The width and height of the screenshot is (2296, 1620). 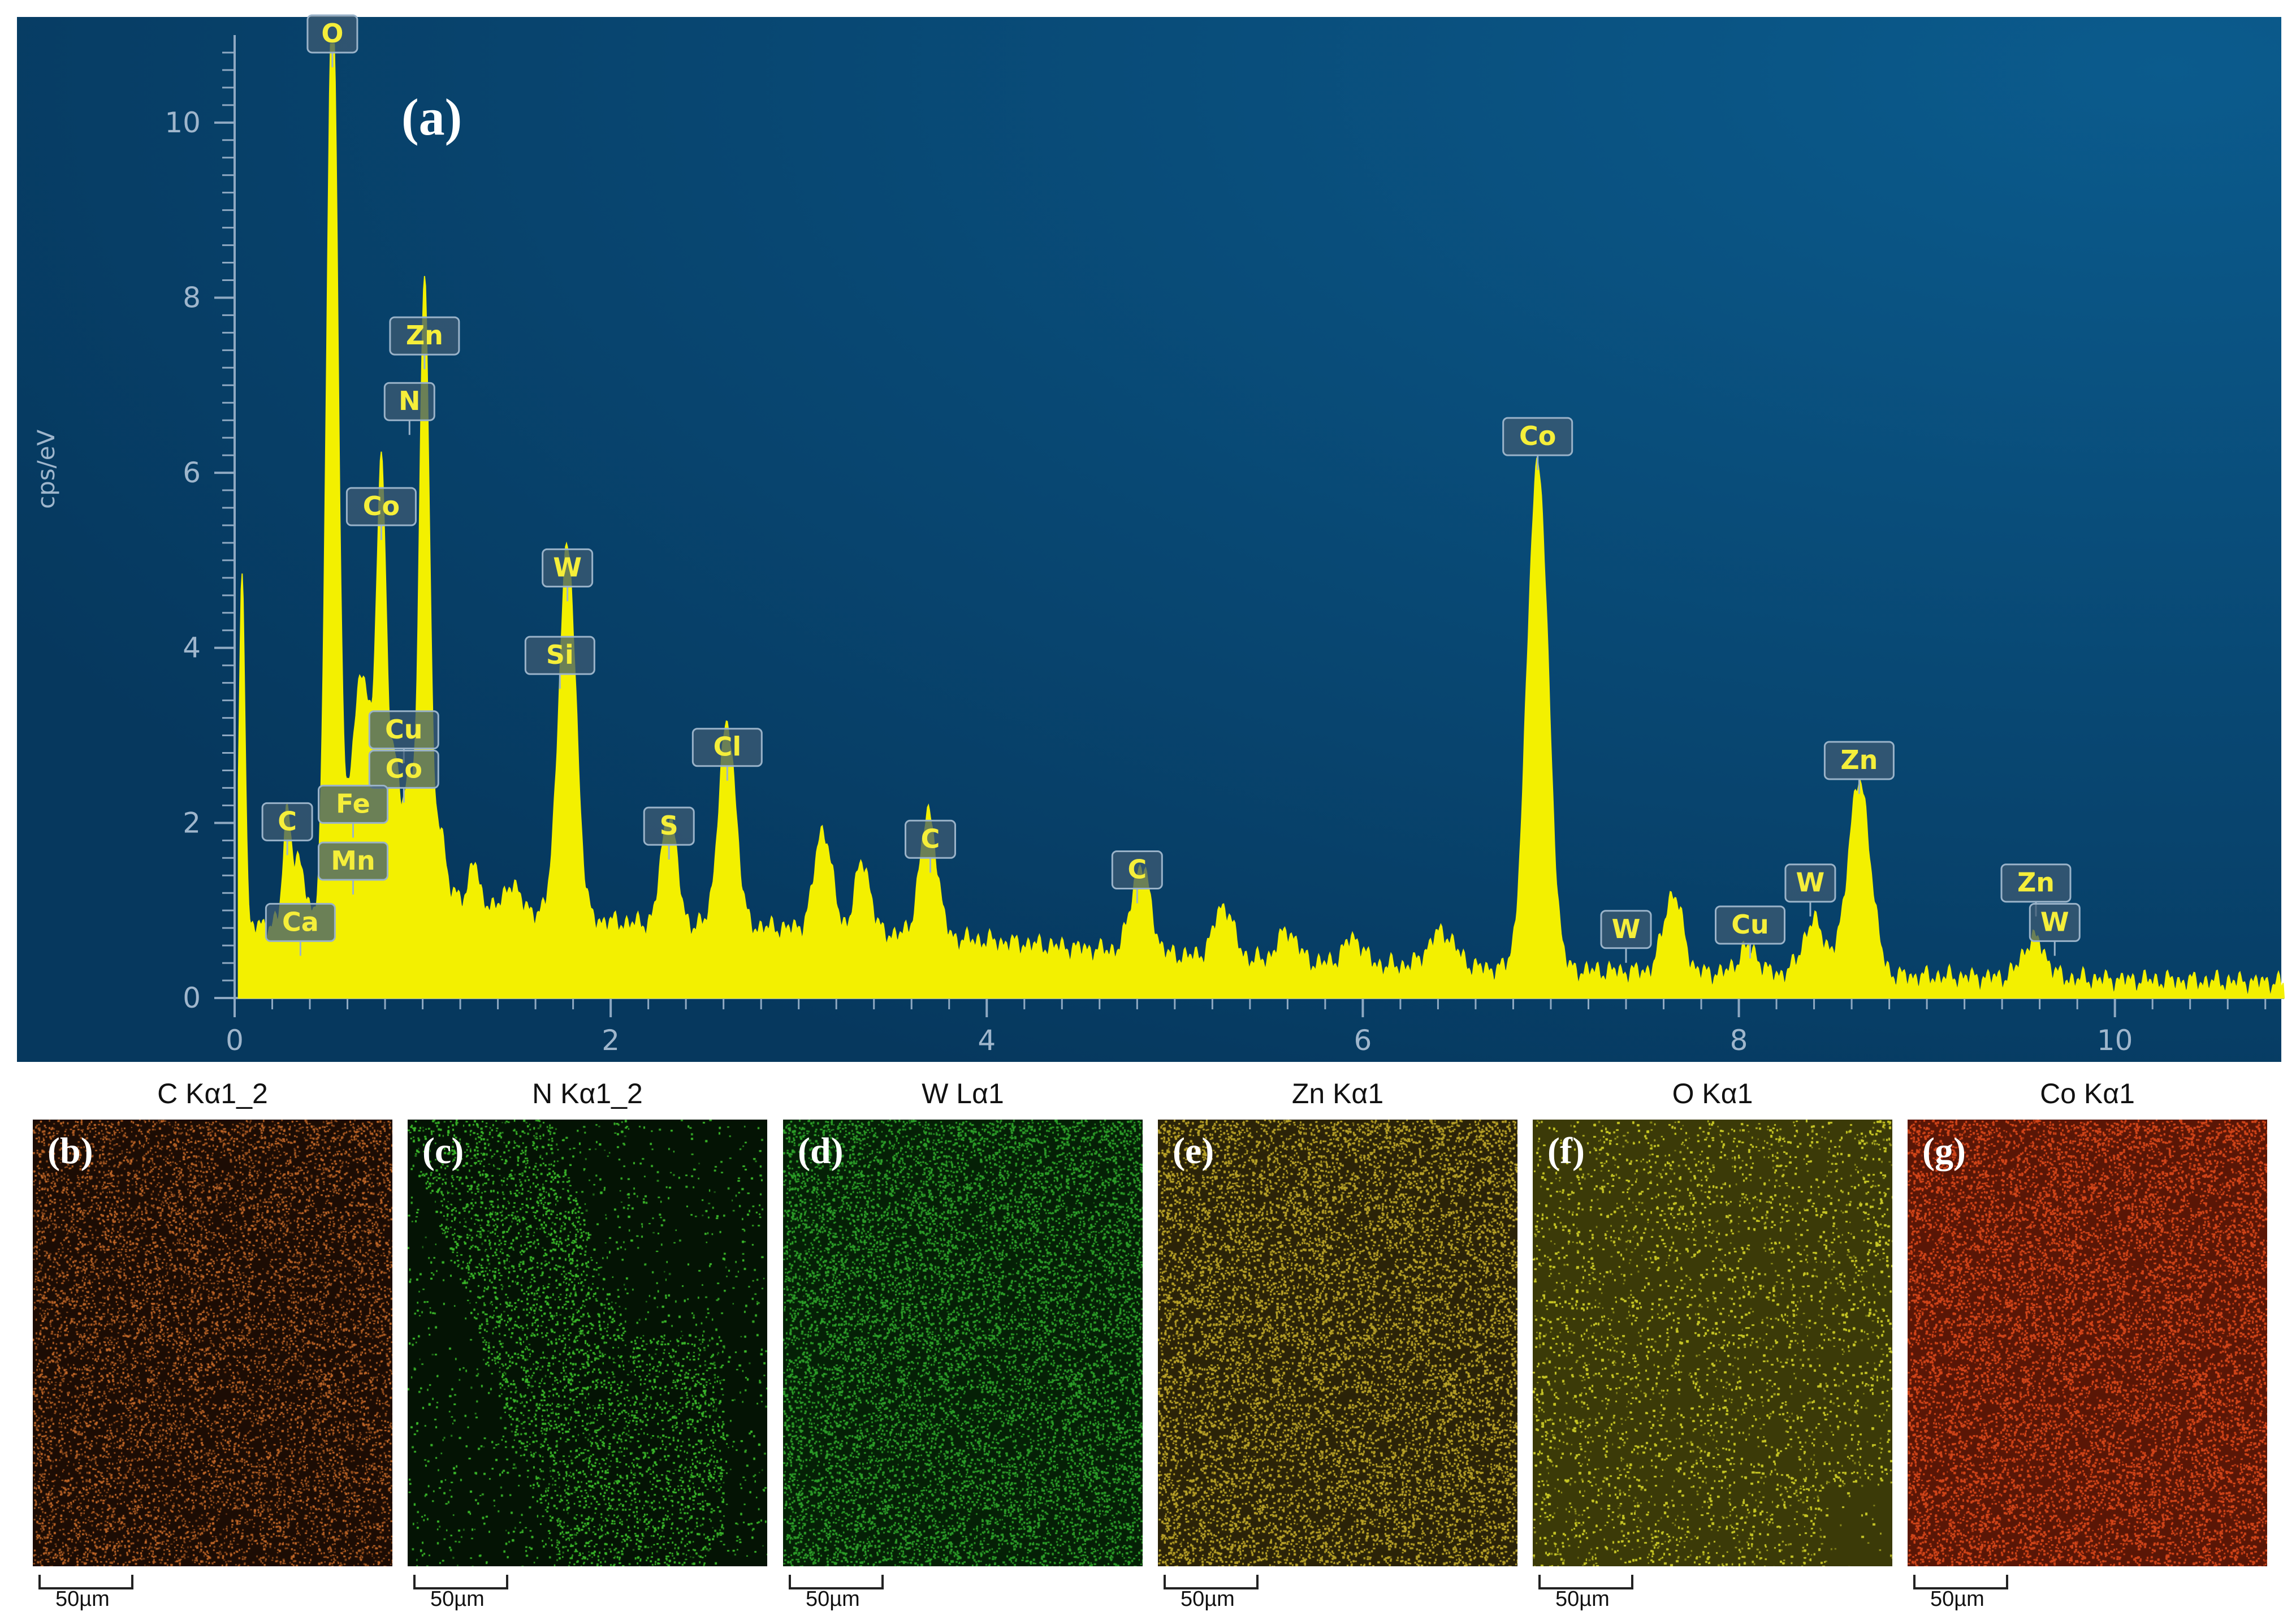 What do you see at coordinates (588, 1093) in the screenshot?
I see `map-title: N Kα1_2` at bounding box center [588, 1093].